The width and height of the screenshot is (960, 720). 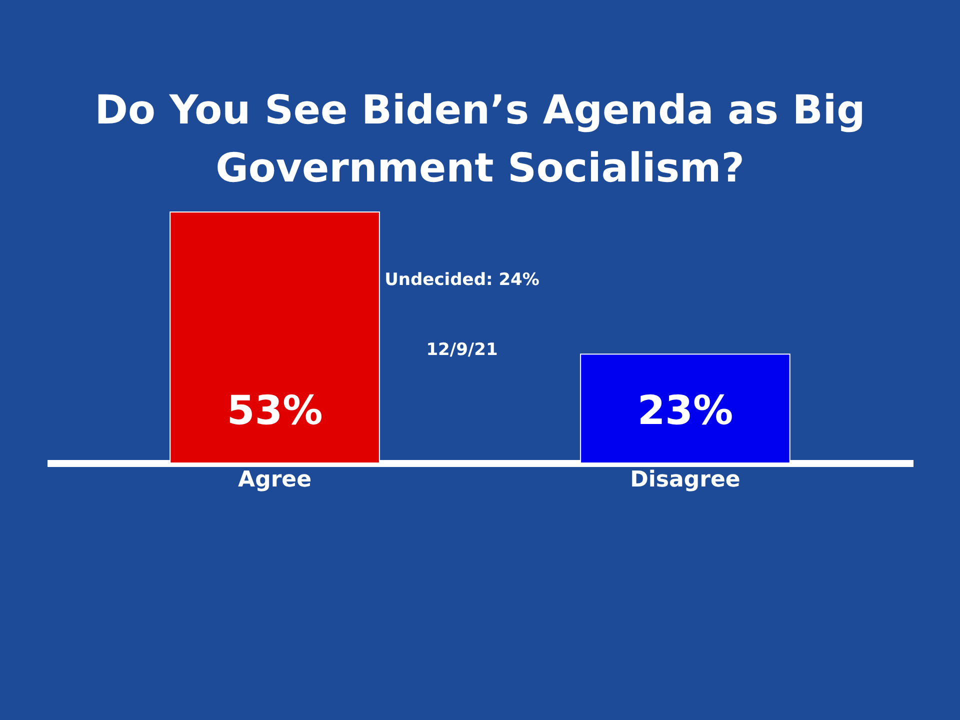 I want to click on annotation: Undecided: 24%, so click(x=462, y=280).